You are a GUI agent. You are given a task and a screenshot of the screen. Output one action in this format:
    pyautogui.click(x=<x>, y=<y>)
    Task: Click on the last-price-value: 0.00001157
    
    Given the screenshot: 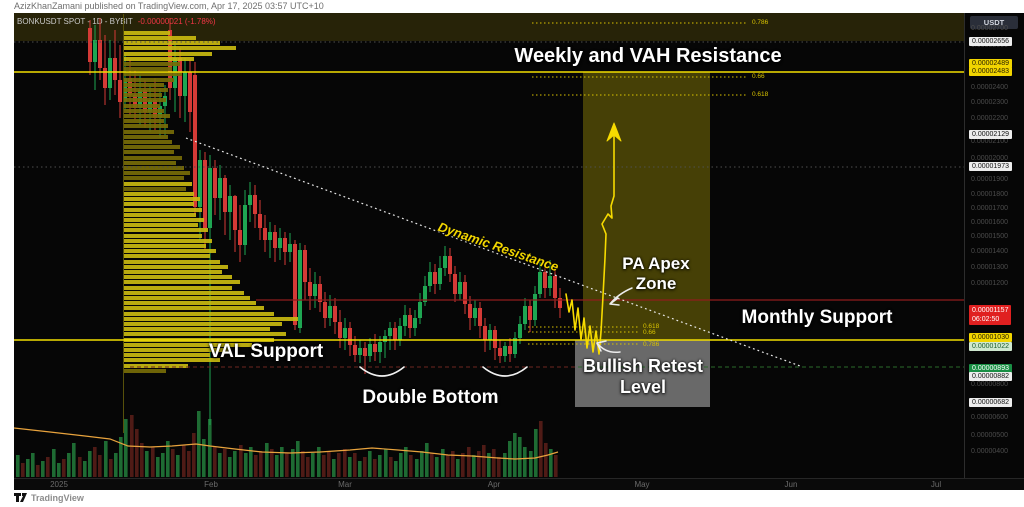 What is the action you would take?
    pyautogui.click(x=990, y=310)
    